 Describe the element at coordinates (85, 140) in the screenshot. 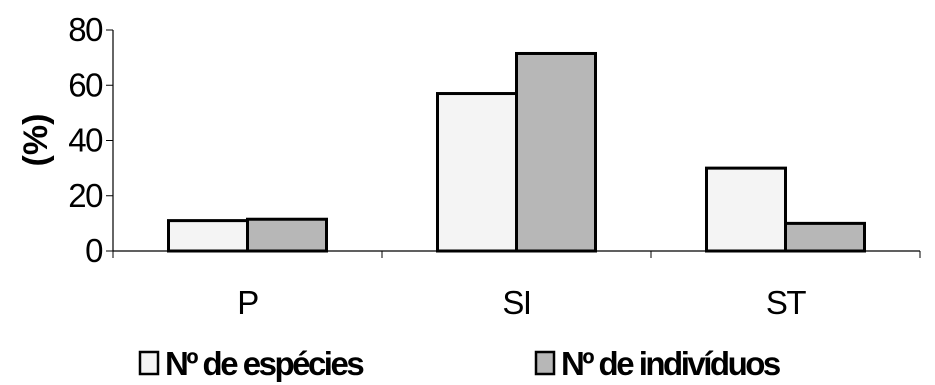

I see `y-tick-label: 40` at that location.